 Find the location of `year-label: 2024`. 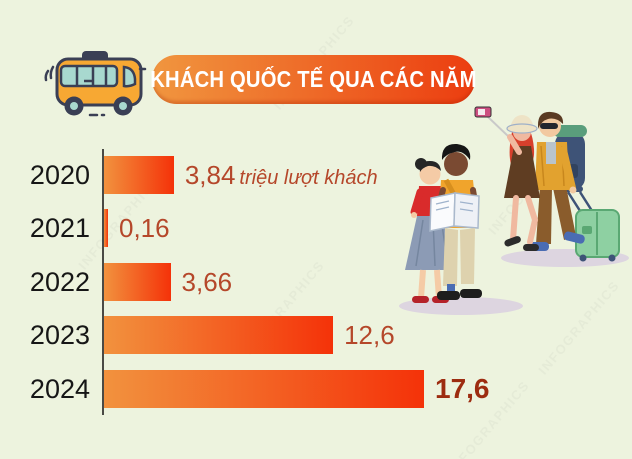

year-label: 2024 is located at coordinates (59, 388).